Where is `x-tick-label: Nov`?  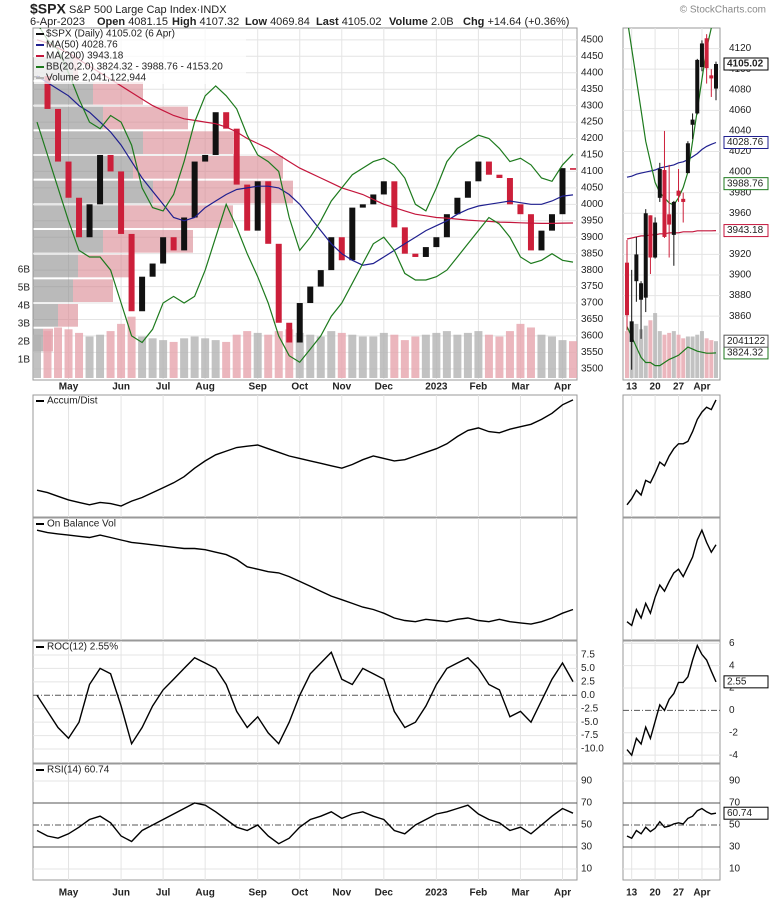 x-tick-label: Nov is located at coordinates (341, 387).